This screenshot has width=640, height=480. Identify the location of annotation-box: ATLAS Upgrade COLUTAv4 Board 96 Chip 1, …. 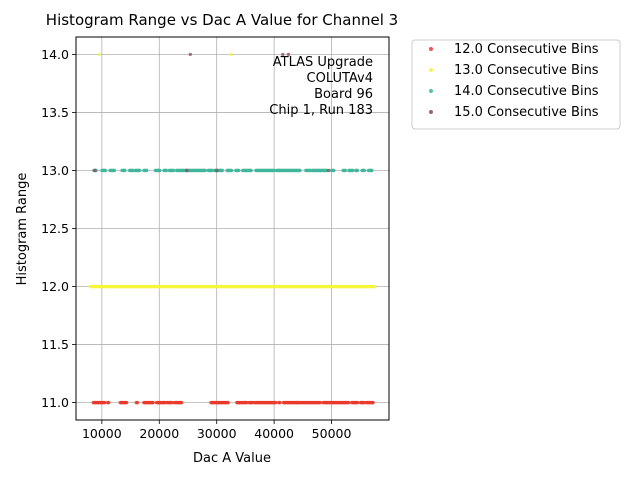
(321, 86).